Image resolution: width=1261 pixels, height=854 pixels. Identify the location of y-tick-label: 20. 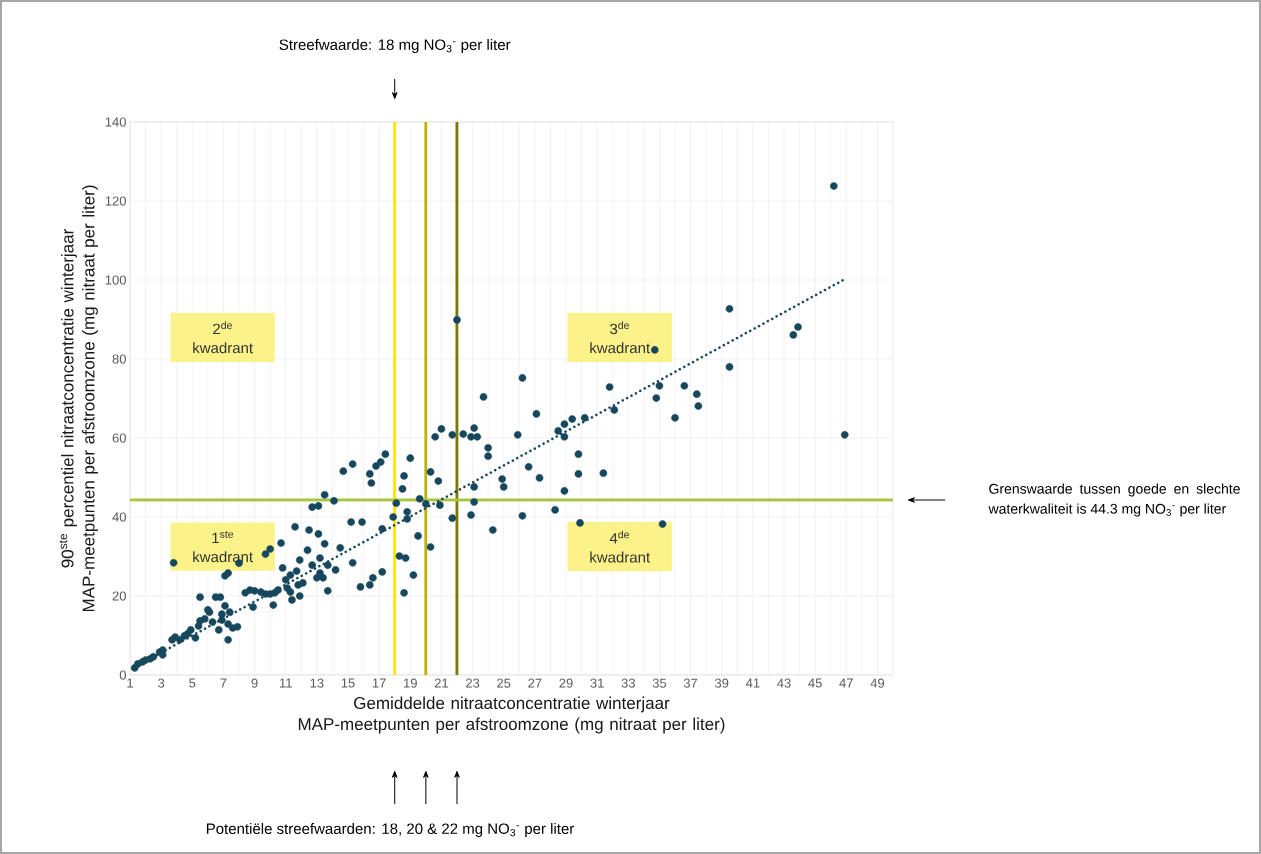
(119, 596).